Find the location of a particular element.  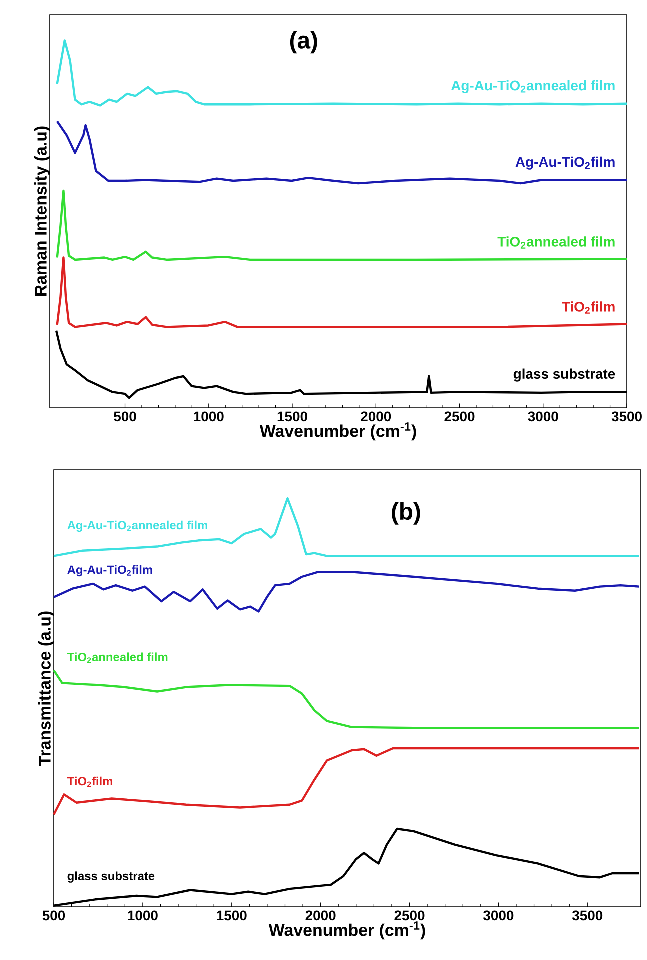

y-axis-title: Transmittance (a.u) is located at coordinates (46, 689).